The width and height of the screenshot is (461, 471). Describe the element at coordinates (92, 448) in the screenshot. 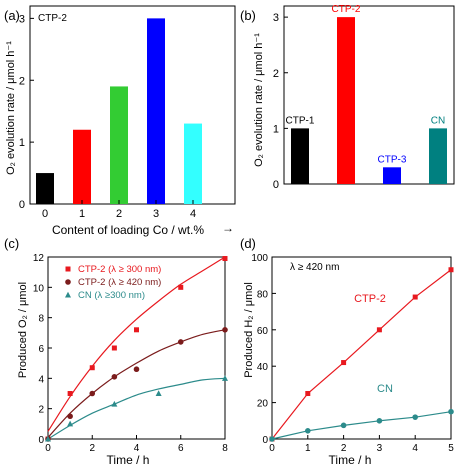

I see `panel-c-xtick-label: 2` at that location.